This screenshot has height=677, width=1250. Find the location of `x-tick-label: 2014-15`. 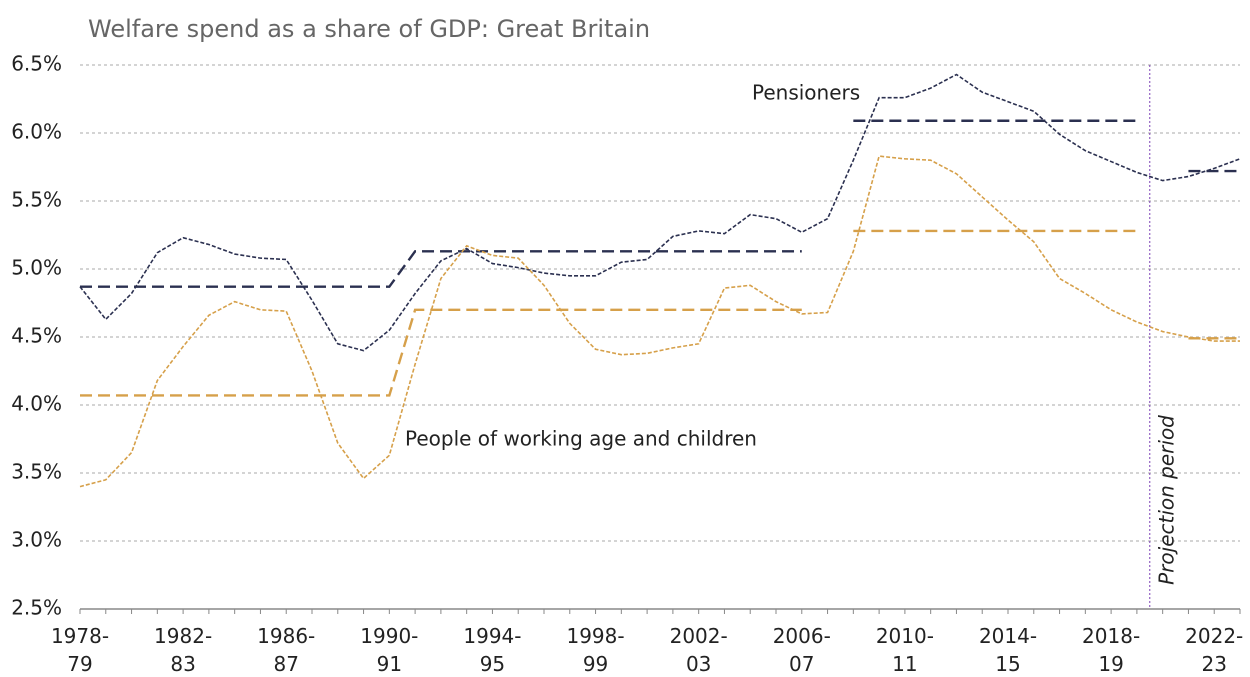

x-tick-label: 2014-15 is located at coordinates (1008, 650).